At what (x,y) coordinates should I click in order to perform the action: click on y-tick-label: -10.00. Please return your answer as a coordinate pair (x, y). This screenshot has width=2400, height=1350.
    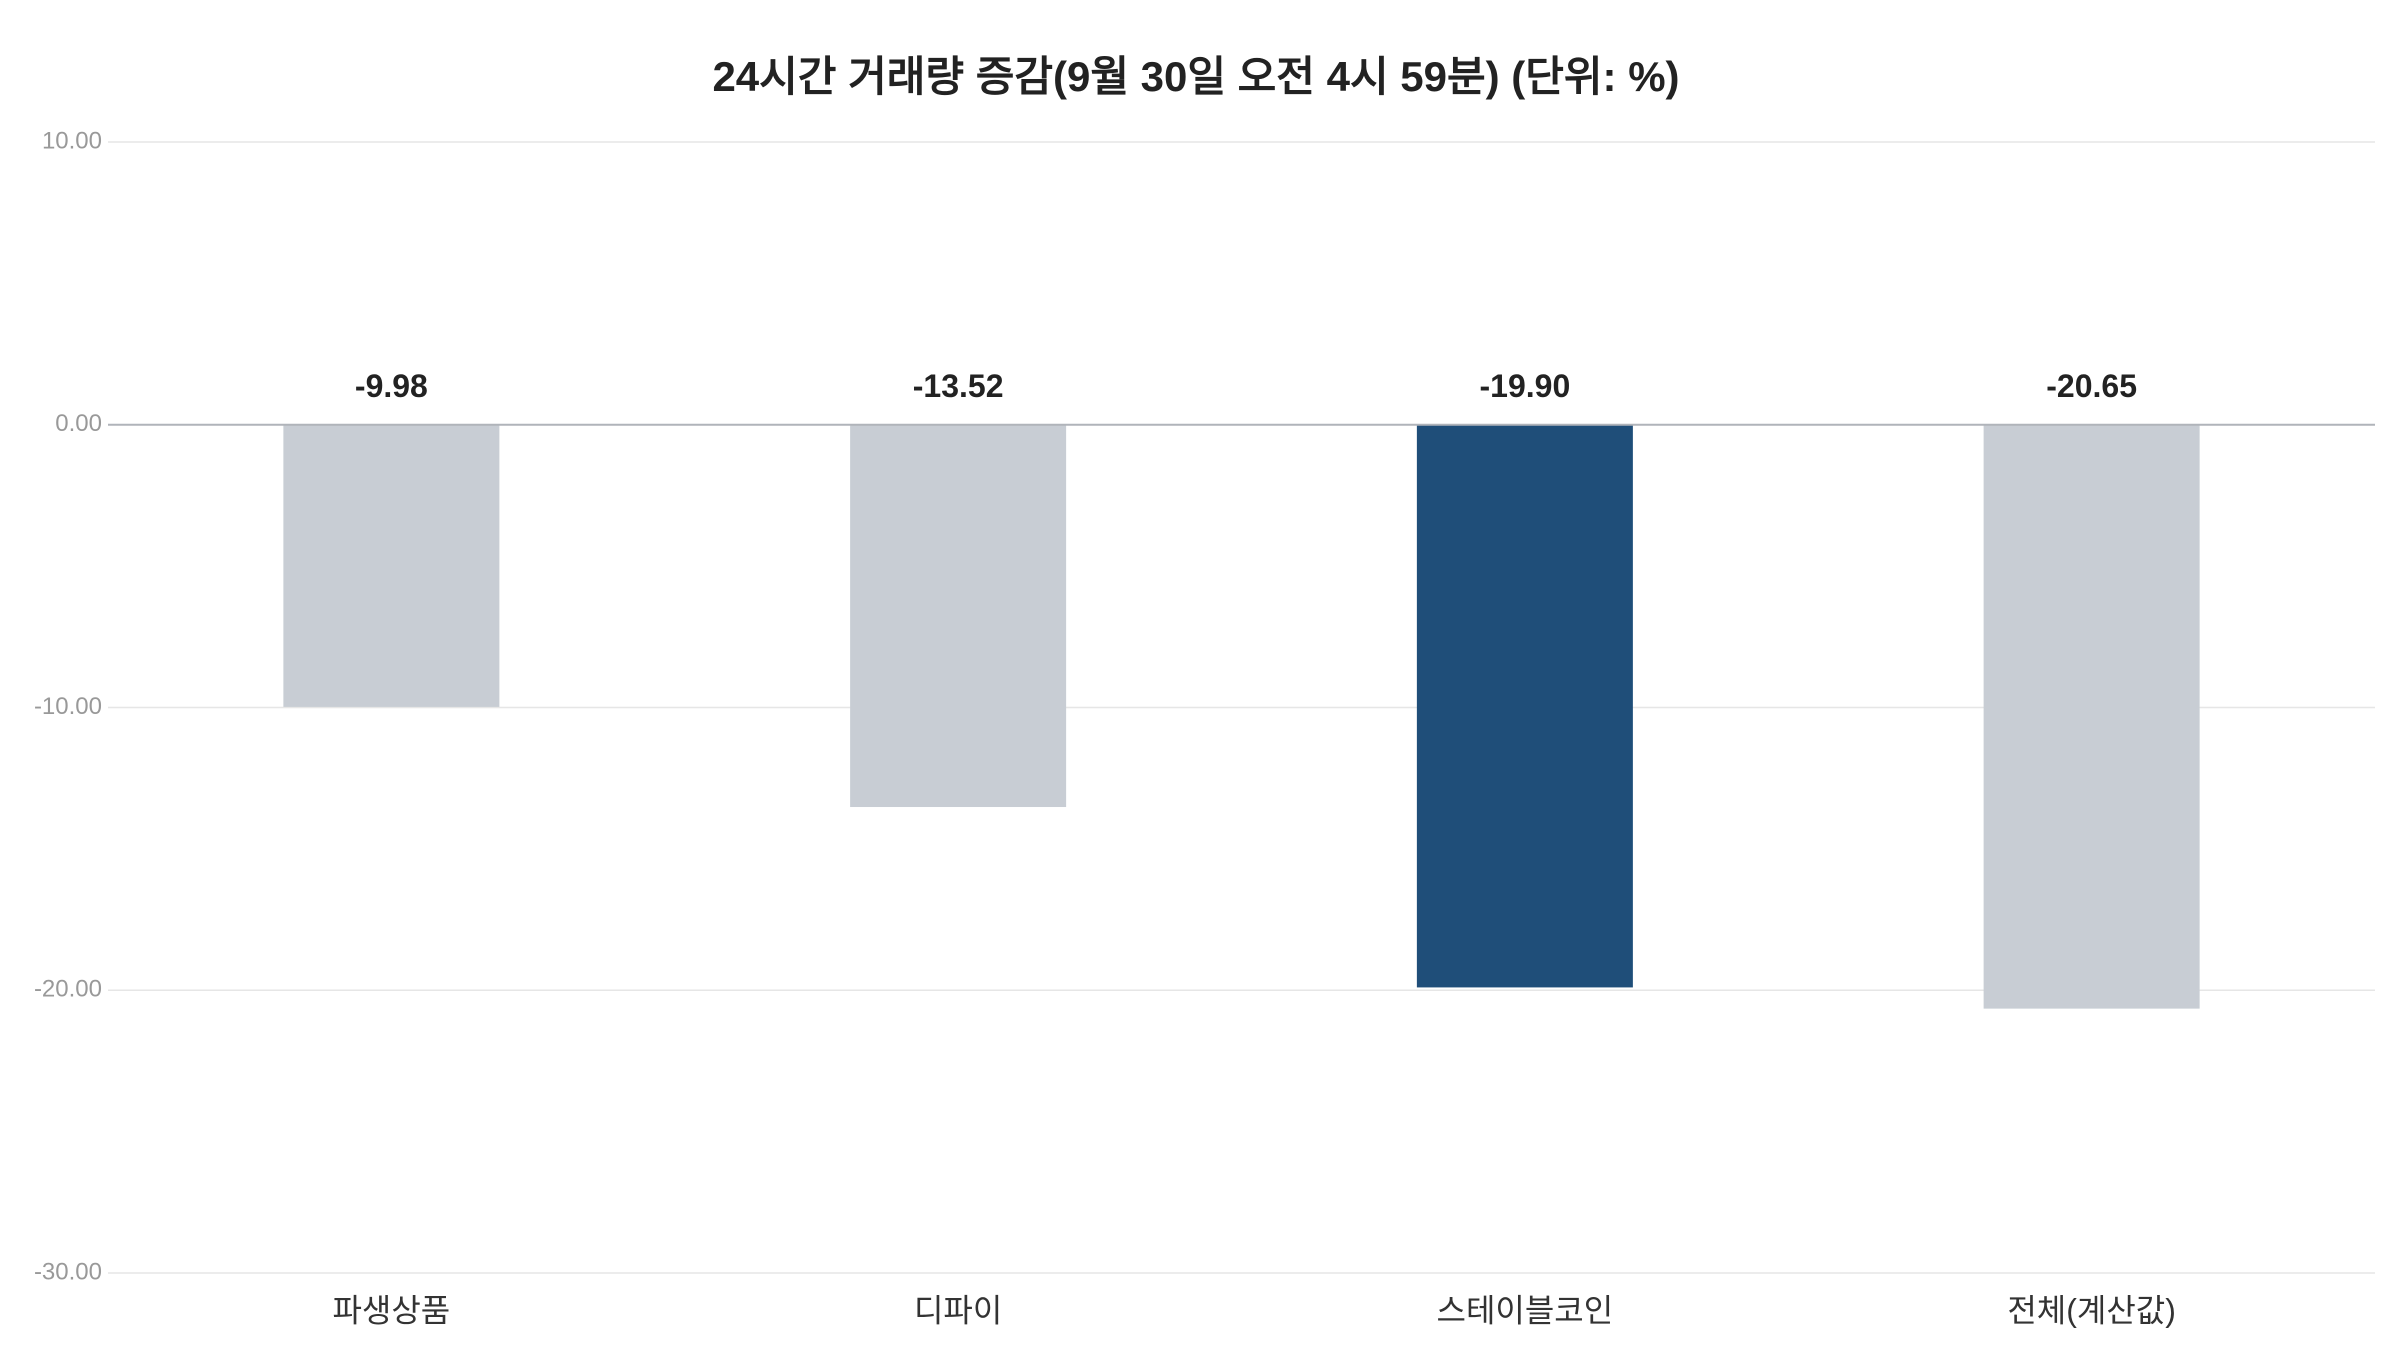
    Looking at the image, I should click on (68, 706).